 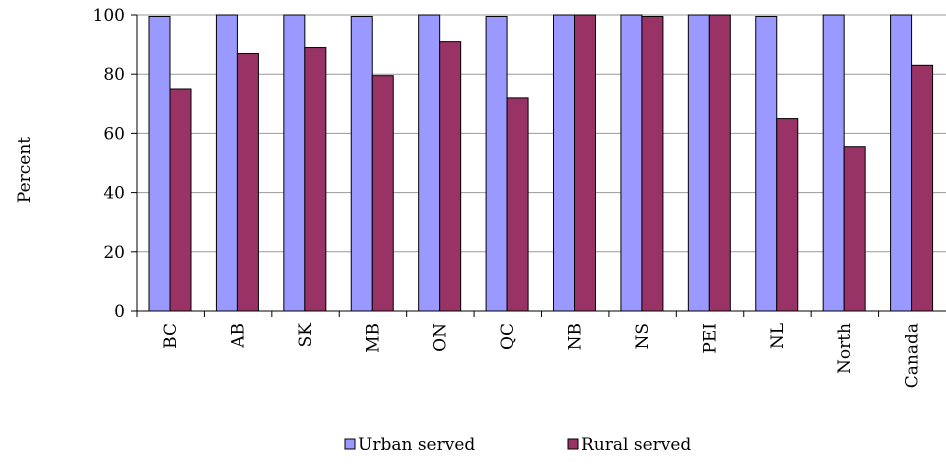 I want to click on bar-rural-served-ab, so click(x=247, y=182).